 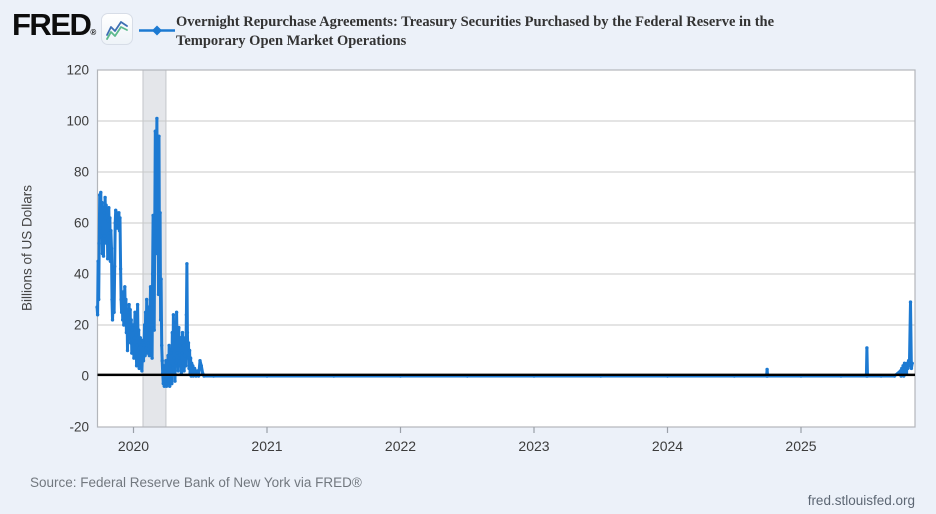 I want to click on x-tick-label: 2022, so click(x=400, y=446).